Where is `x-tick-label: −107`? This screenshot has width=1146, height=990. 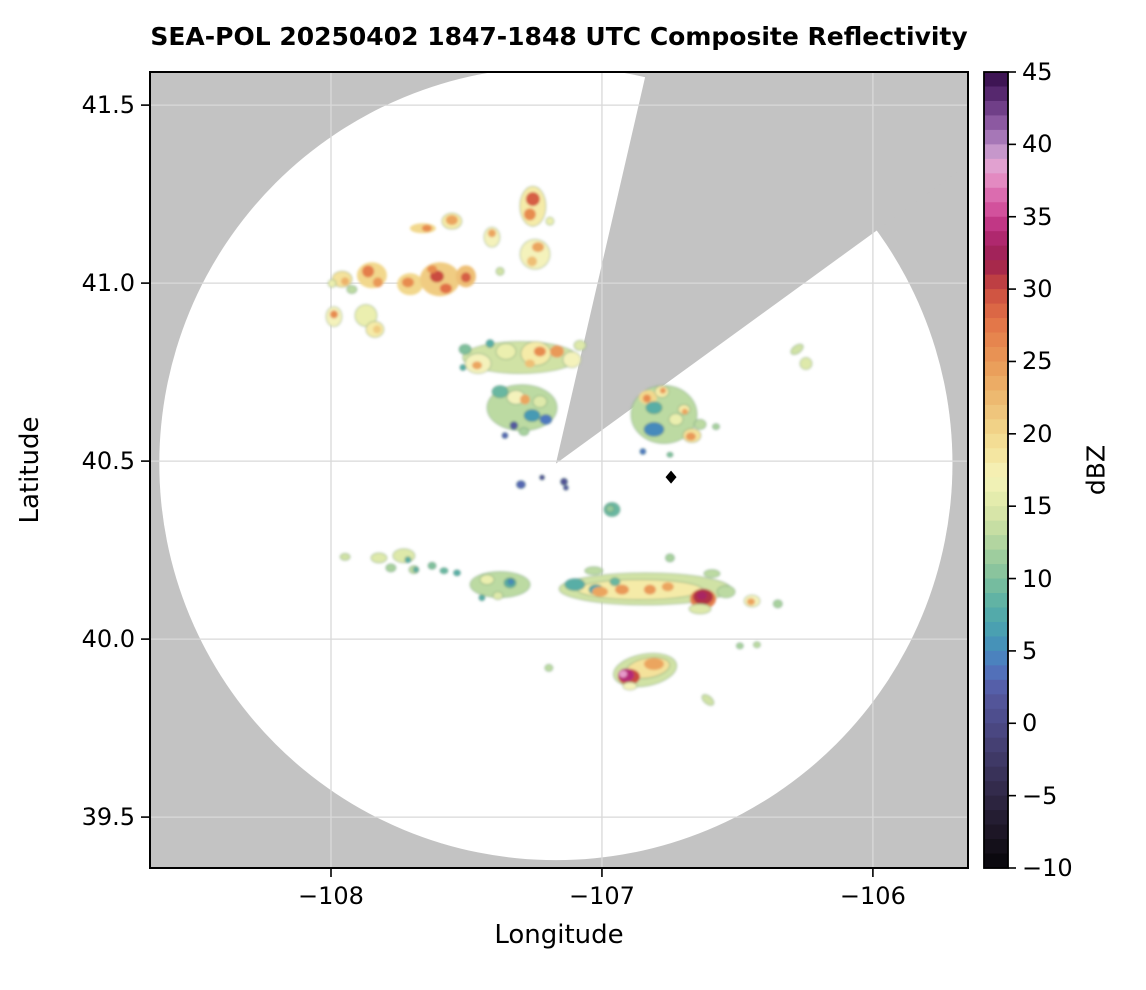
x-tick-label: −107 is located at coordinates (601, 896).